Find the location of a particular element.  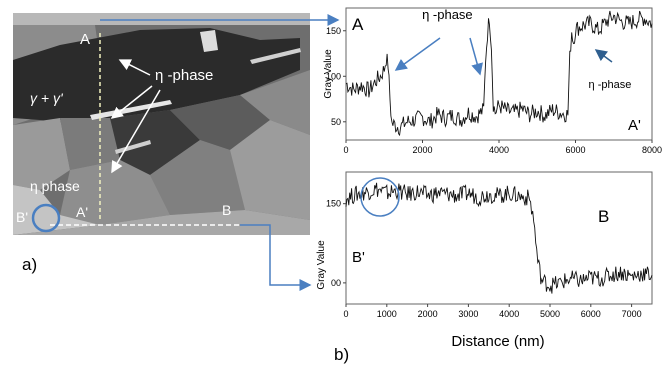

panel-a-label: a) is located at coordinates (29, 264).